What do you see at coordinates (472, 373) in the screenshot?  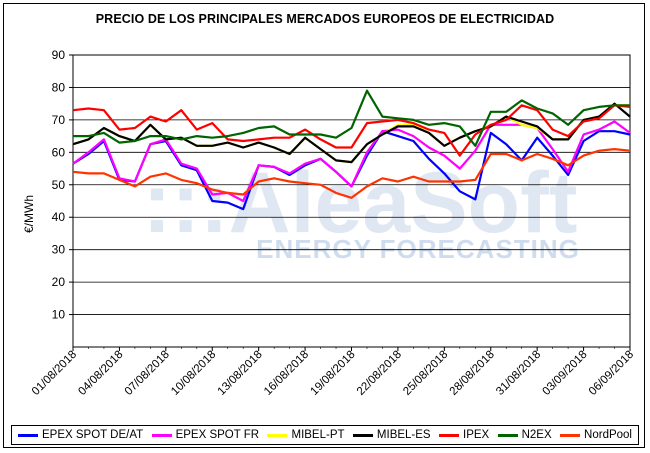 I see `x-tick-label: 28/08/2018` at bounding box center [472, 373].